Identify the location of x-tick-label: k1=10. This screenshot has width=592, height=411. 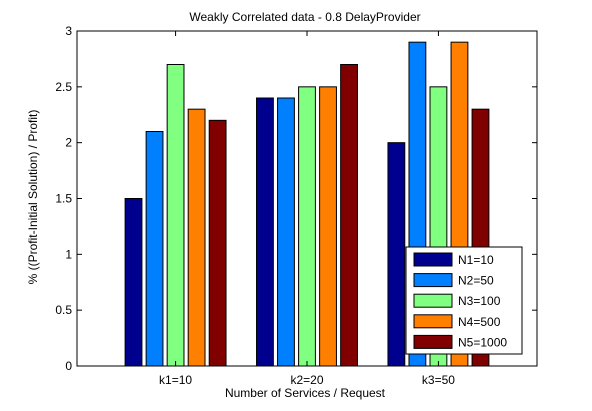
(175, 380).